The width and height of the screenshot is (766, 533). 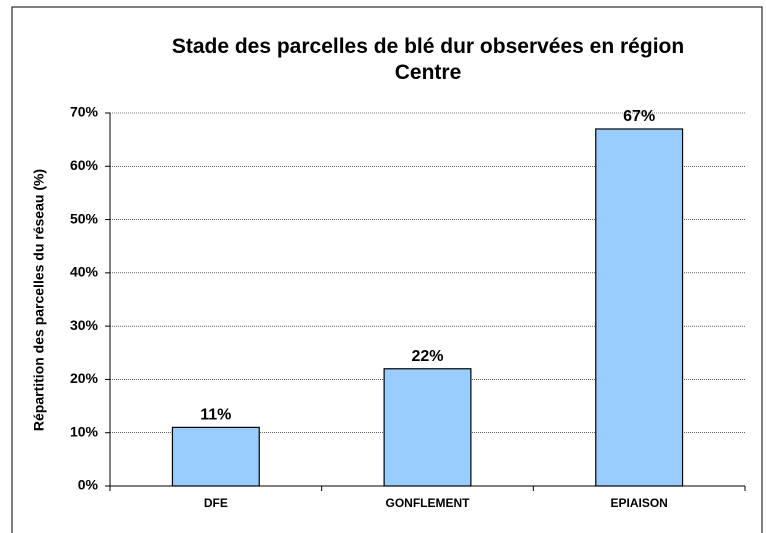 What do you see at coordinates (39, 300) in the screenshot?
I see `y-axis-label: Répartition des parcelles du réseau (%)` at bounding box center [39, 300].